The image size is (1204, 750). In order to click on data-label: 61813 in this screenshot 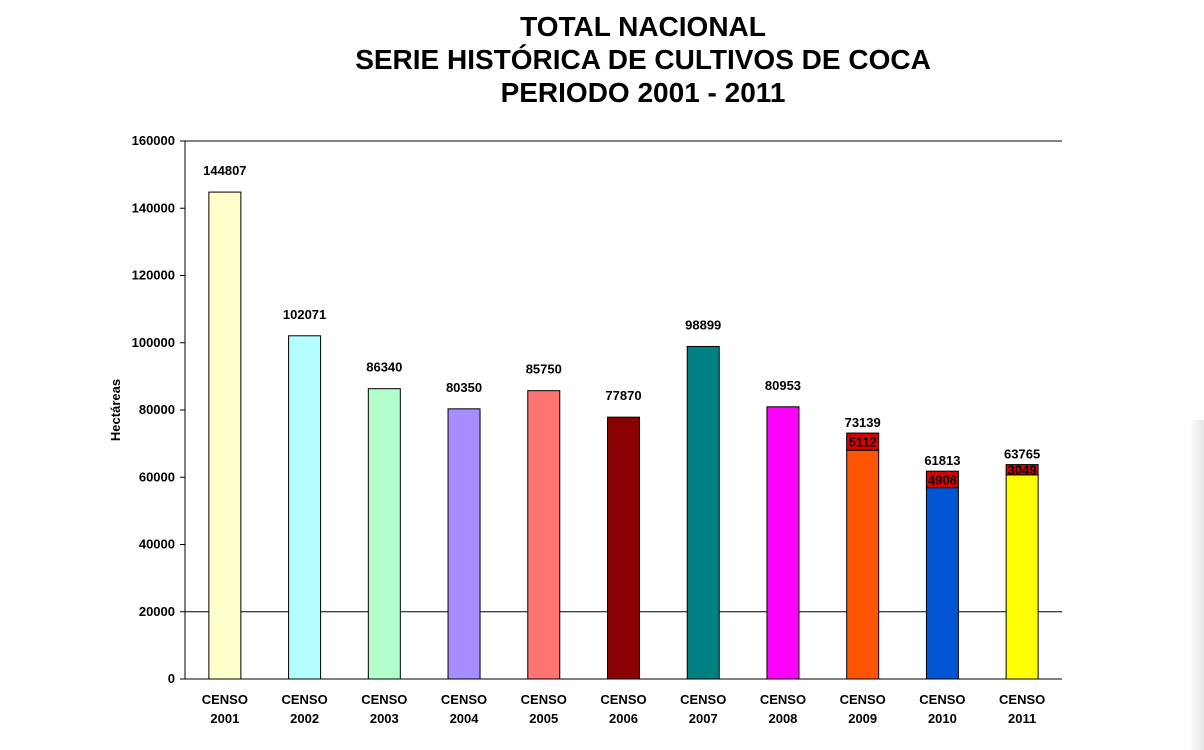, I will do `click(942, 460)`.